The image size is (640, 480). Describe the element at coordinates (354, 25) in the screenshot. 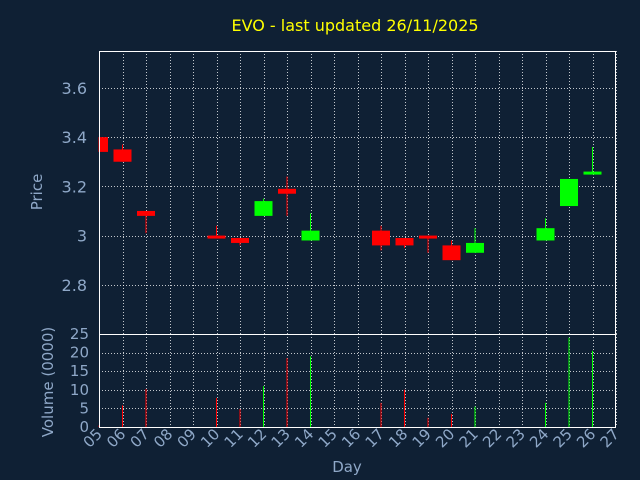

I see `chart-title: EVO - last updated 26/11/2025` at that location.